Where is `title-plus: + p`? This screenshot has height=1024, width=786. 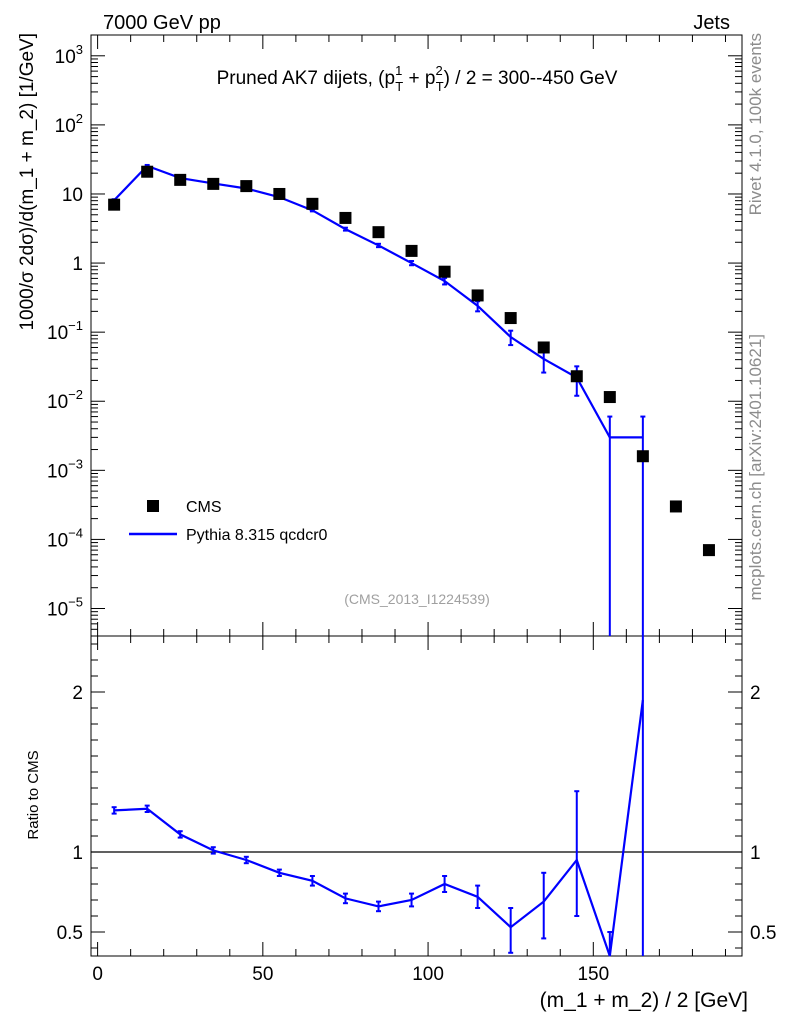 title-plus: + p is located at coordinates (419, 78).